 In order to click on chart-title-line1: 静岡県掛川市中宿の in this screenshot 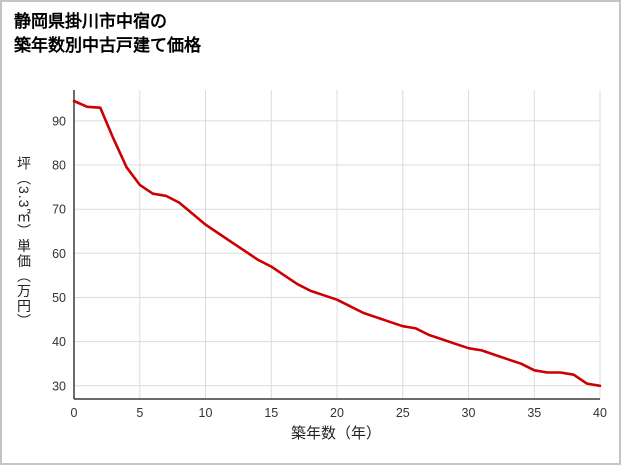, I will do `click(90, 21)`.